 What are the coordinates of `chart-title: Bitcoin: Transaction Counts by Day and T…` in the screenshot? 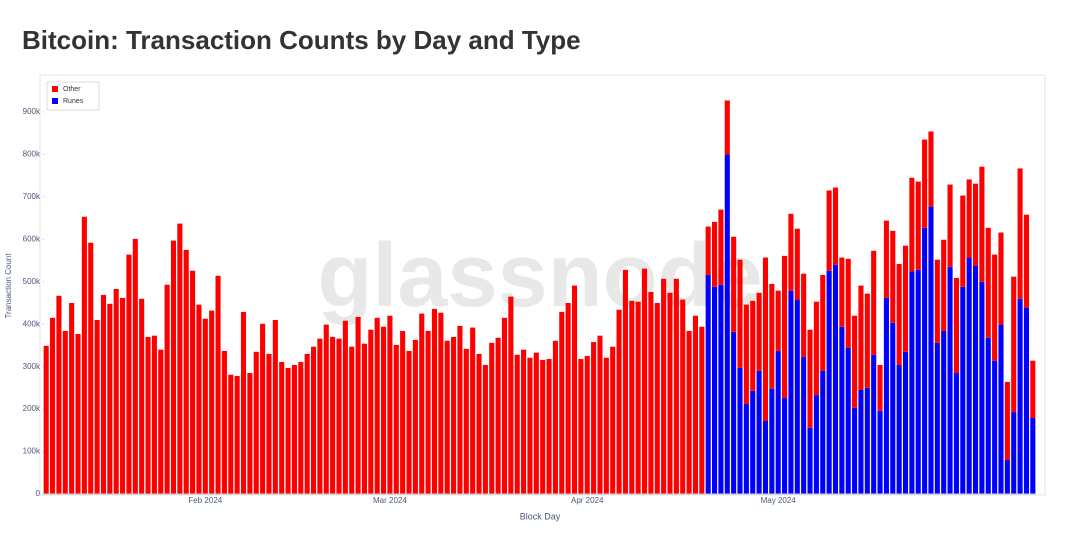 It's located at (301, 40).